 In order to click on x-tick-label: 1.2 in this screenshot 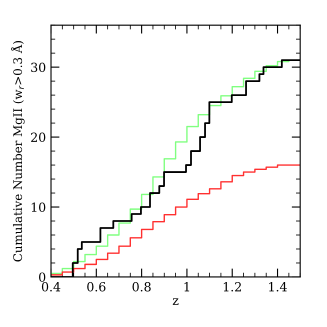, I will do `click(232, 287)`.